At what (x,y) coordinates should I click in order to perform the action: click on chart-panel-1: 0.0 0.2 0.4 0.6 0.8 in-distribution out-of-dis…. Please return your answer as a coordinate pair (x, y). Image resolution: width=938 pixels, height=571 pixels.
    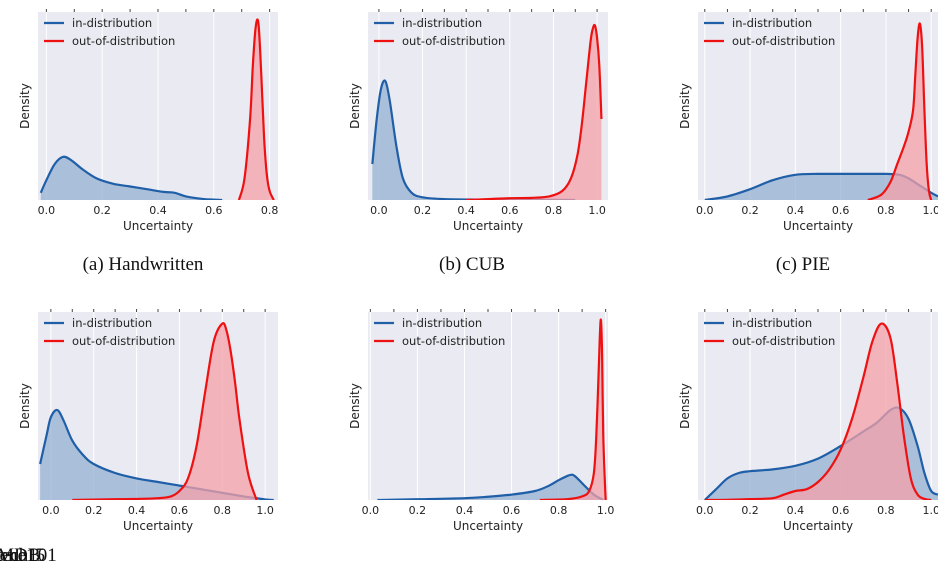
    Looking at the image, I should click on (148, 142).